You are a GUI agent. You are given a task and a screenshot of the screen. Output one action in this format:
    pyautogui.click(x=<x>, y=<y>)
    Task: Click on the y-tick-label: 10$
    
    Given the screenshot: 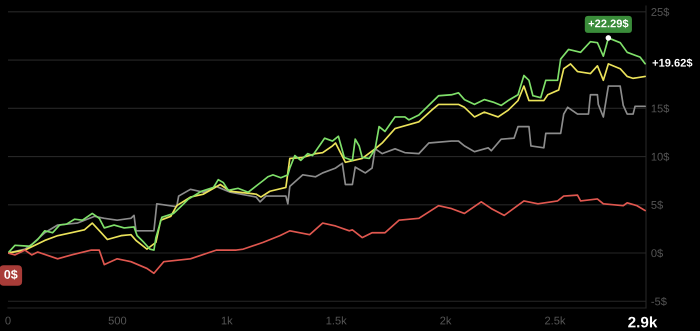 What is the action you would take?
    pyautogui.click(x=661, y=157)
    